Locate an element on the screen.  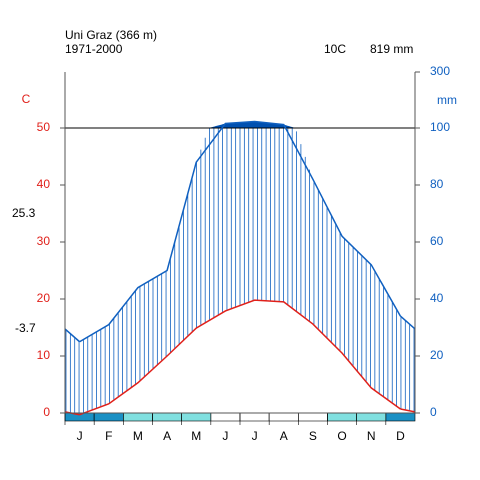
y-tick-label: 20 is located at coordinates (44, 298).